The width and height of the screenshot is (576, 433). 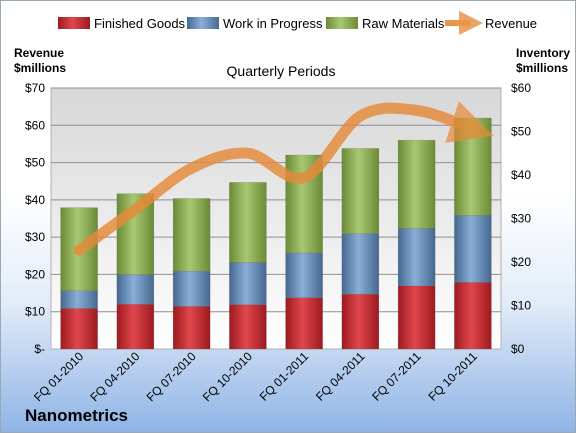 What do you see at coordinates (35, 312) in the screenshot?
I see `left-tick-label: $10` at bounding box center [35, 312].